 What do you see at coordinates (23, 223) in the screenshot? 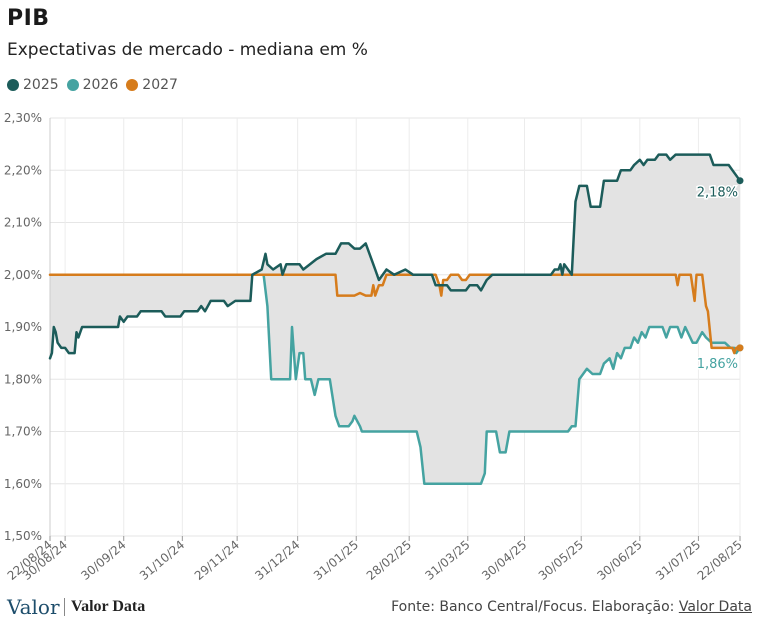
I see `y-tick-label: 2,10%` at bounding box center [23, 223].